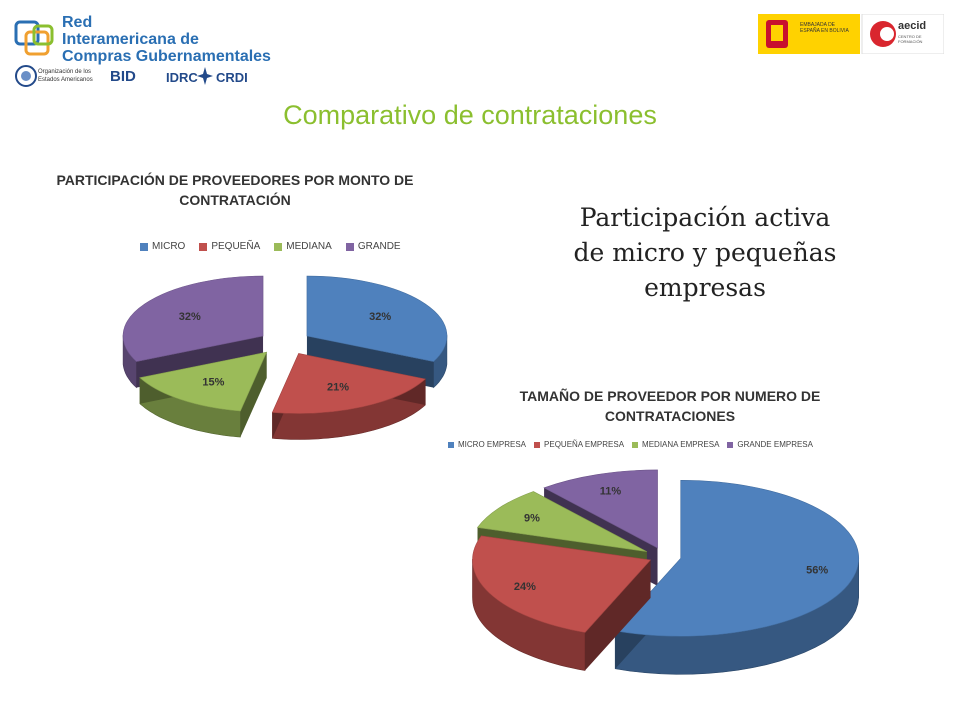 The height and width of the screenshot is (720, 960). I want to click on legend-label: MICRO, so click(169, 246).